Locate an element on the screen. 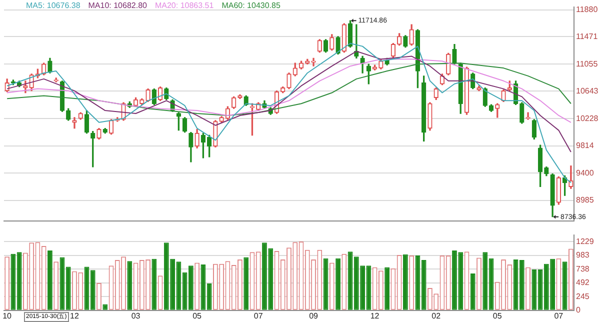  y-tick-label: 738 is located at coordinates (583, 269).